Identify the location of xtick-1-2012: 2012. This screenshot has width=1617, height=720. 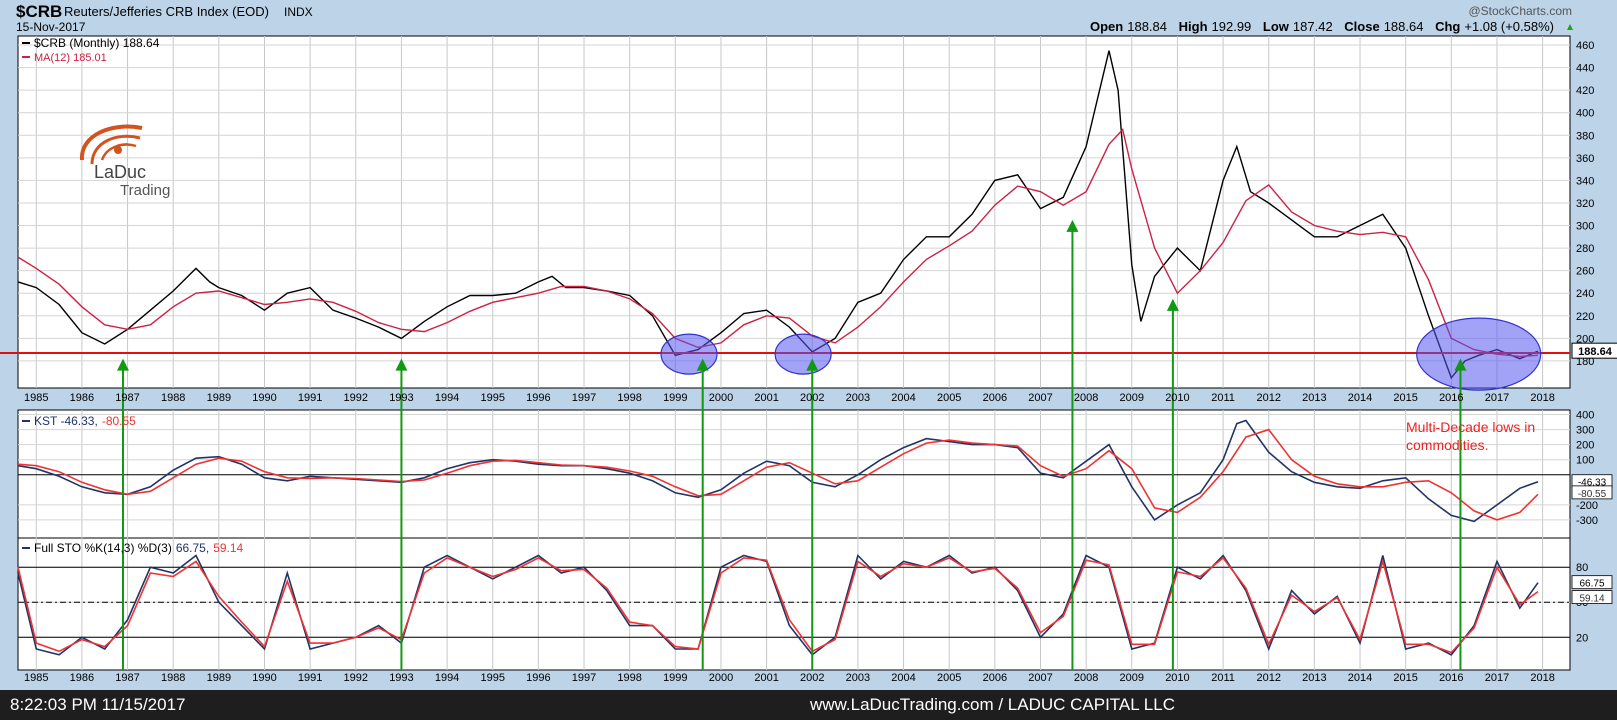
(1268, 678).